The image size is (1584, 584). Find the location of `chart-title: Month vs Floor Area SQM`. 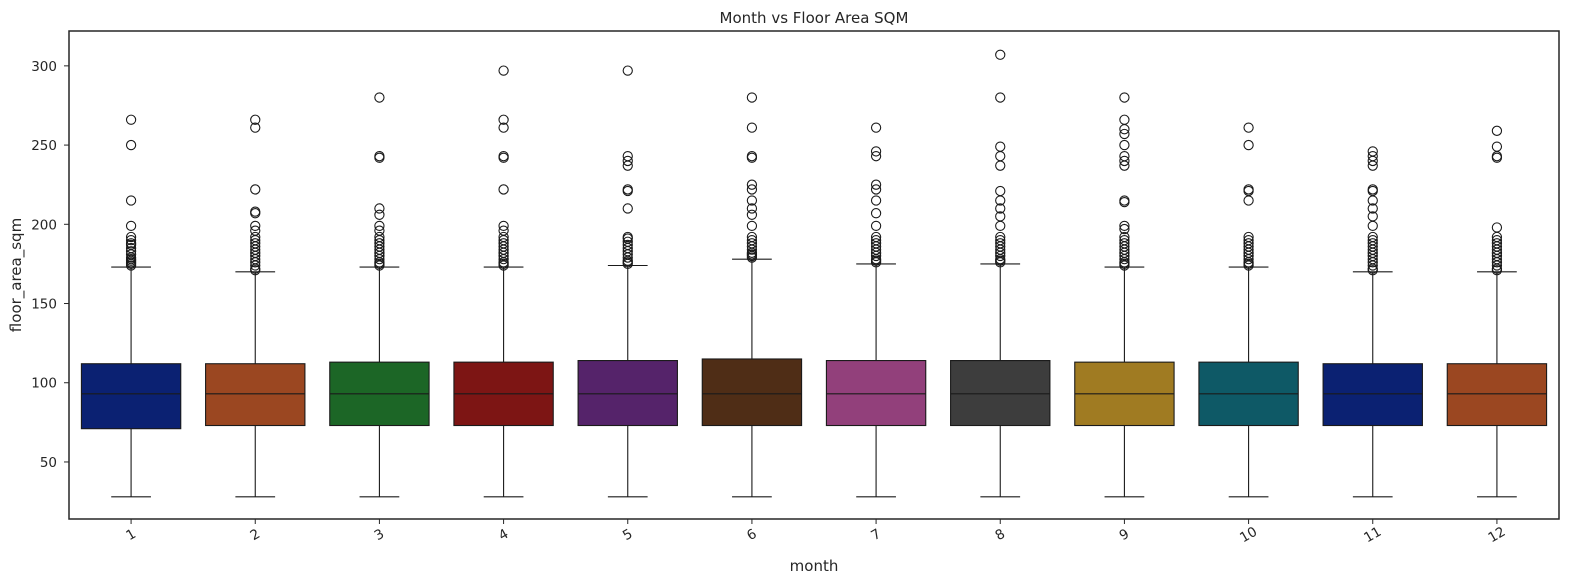

chart-title: Month vs Floor Area SQM is located at coordinates (814, 18).